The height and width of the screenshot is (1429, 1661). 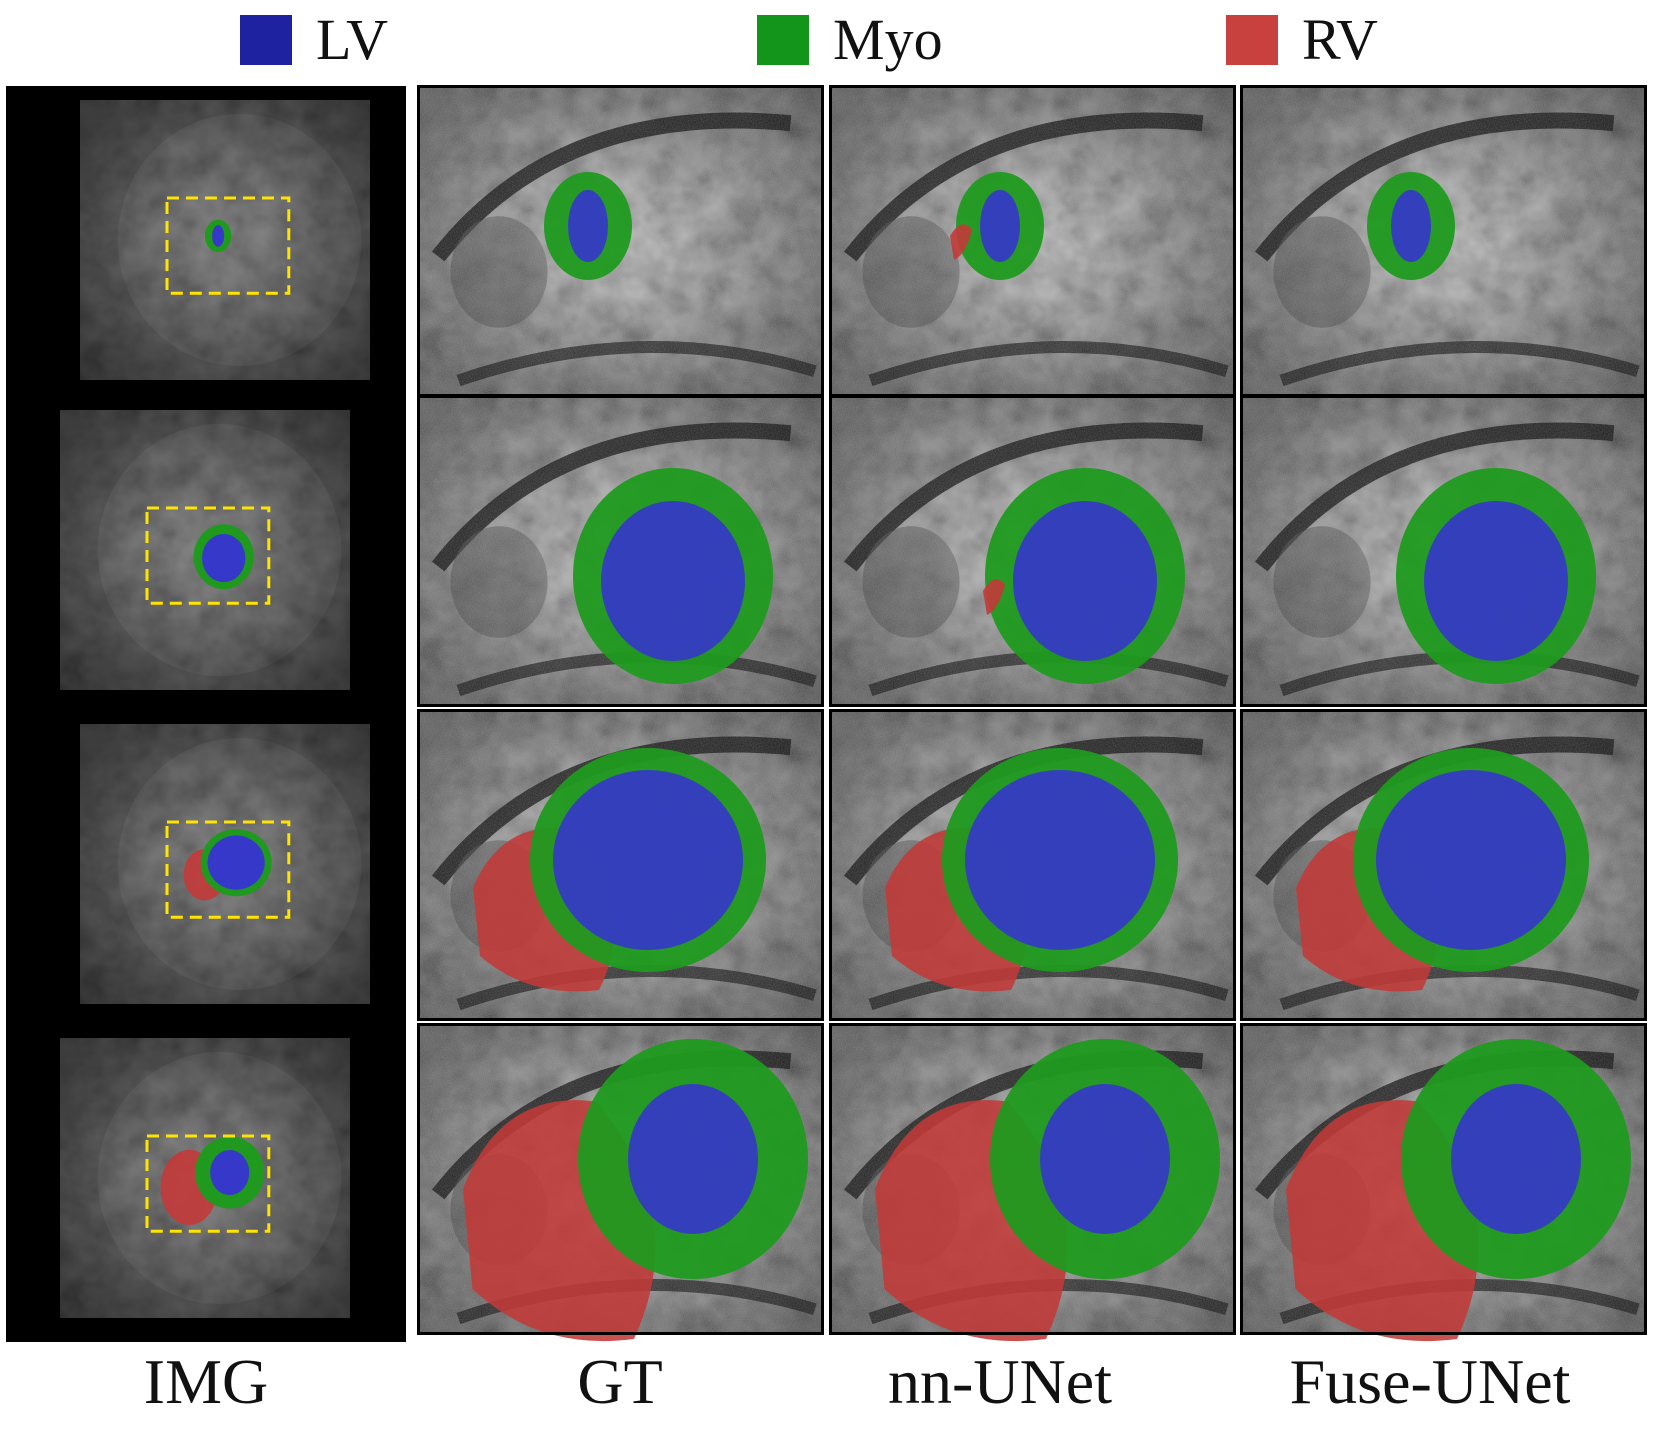 I want to click on legend-label-myo: Myo, so click(x=888, y=39).